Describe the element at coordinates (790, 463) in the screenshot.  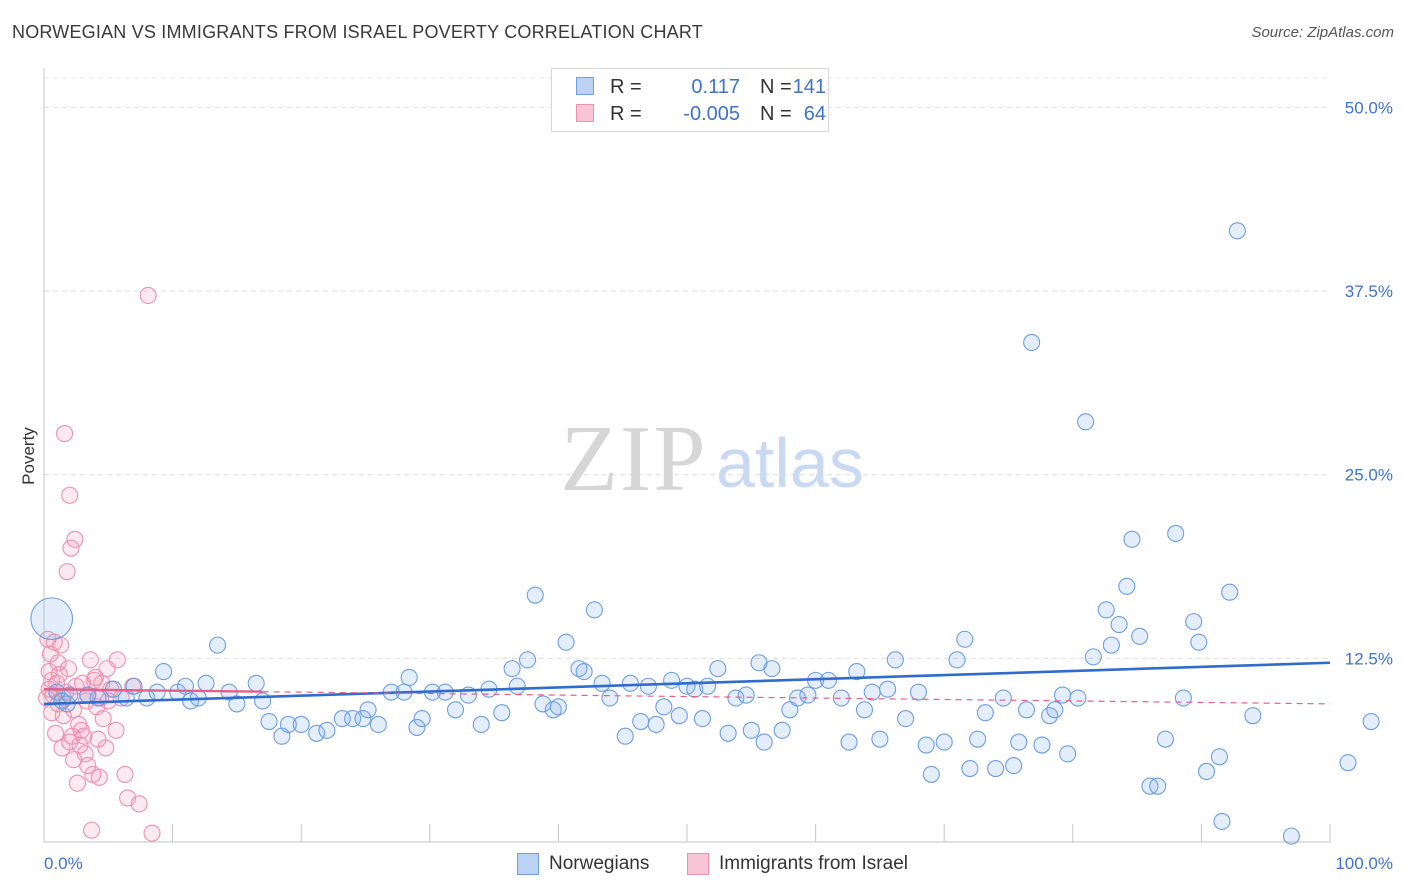
I see `watermark-atlas: atlas` at that location.